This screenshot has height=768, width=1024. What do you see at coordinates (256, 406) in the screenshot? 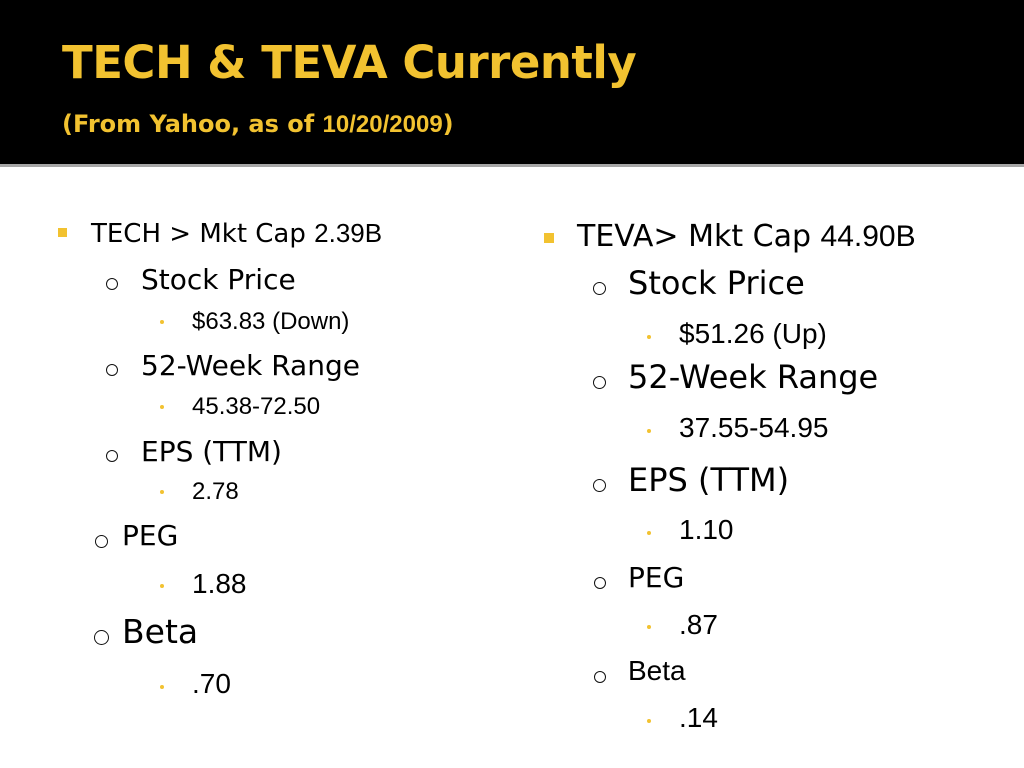
I see `left-range-value: 45.38-72.50` at bounding box center [256, 406].